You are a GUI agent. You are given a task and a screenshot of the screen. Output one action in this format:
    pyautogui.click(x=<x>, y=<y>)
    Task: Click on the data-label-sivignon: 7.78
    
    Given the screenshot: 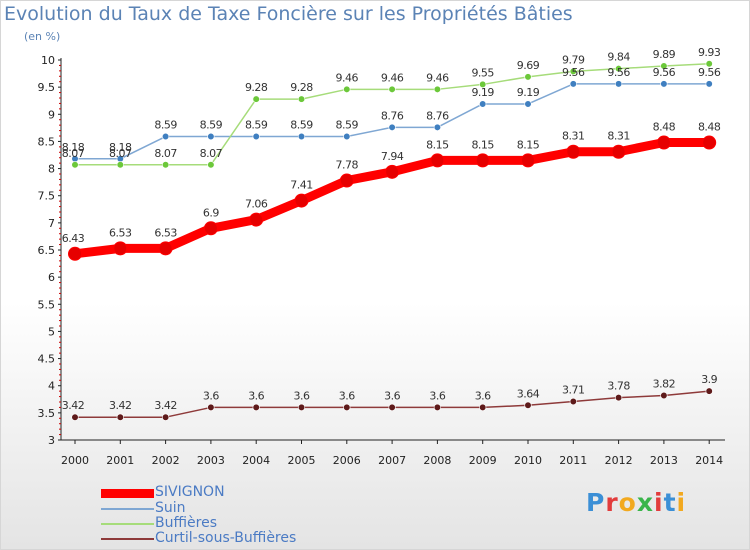 What is the action you would take?
    pyautogui.click(x=347, y=165)
    